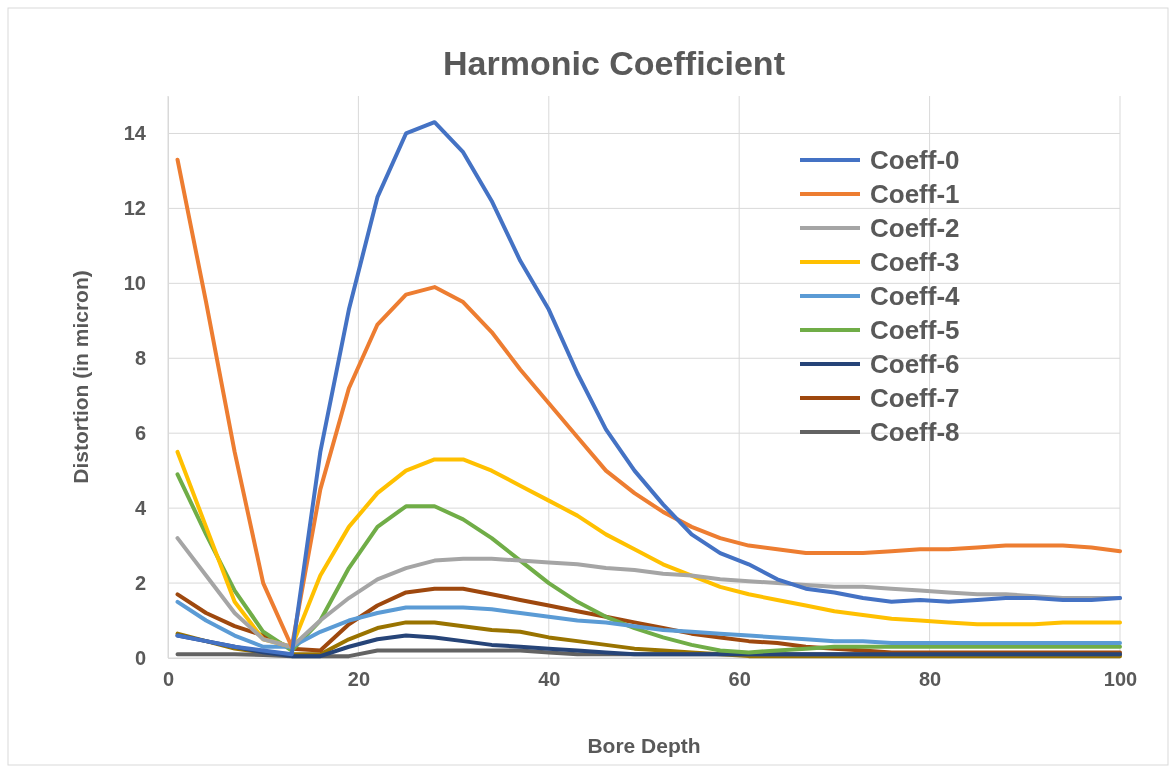 The width and height of the screenshot is (1176, 773). I want to click on y-tick-label: 4, so click(140, 508).